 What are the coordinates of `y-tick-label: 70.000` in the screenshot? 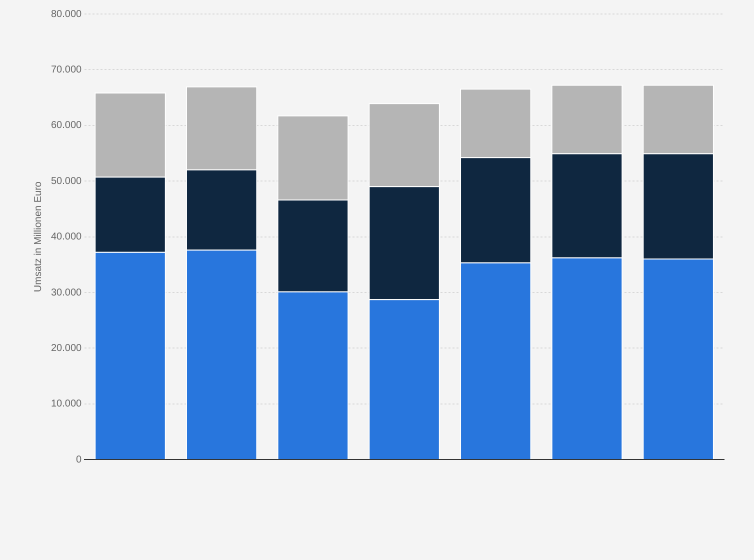 It's located at (66, 70).